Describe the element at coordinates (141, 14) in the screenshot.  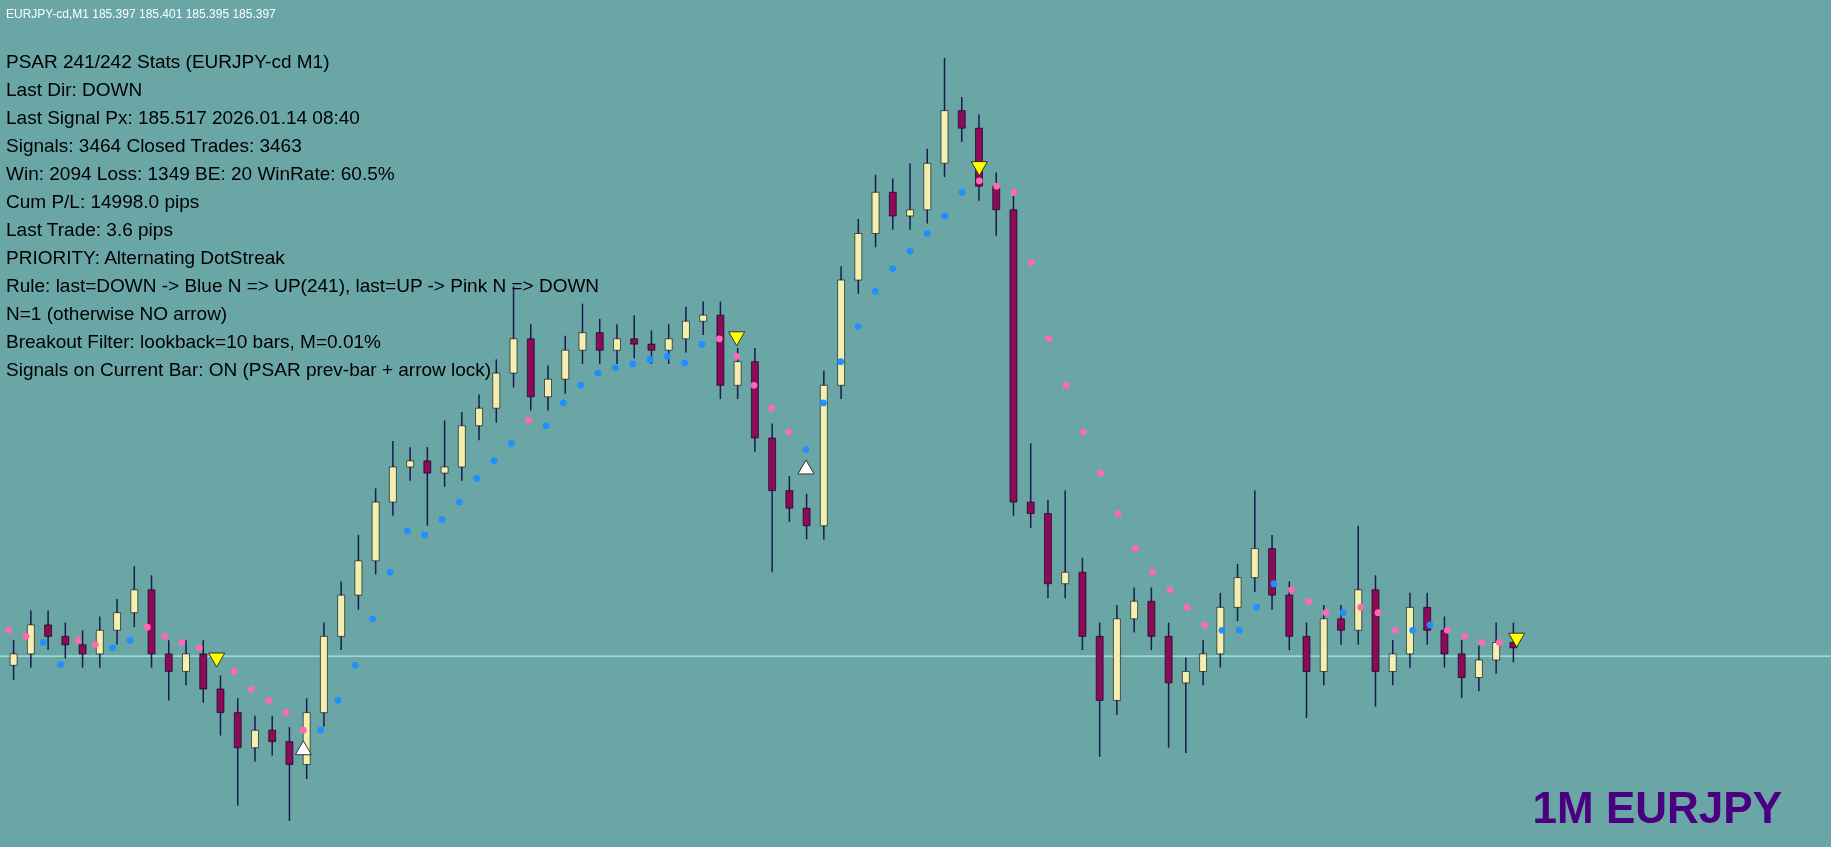
I see `text: EURJPY-cd,M1 185.397 185.401 185.395 185.397` at that location.